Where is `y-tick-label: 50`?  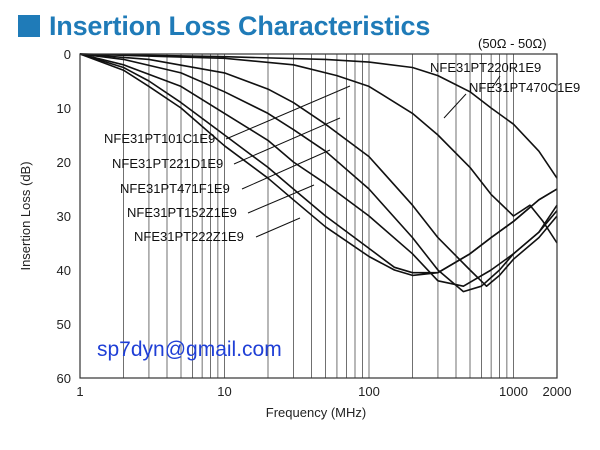
y-tick-label: 50 is located at coordinates (64, 324).